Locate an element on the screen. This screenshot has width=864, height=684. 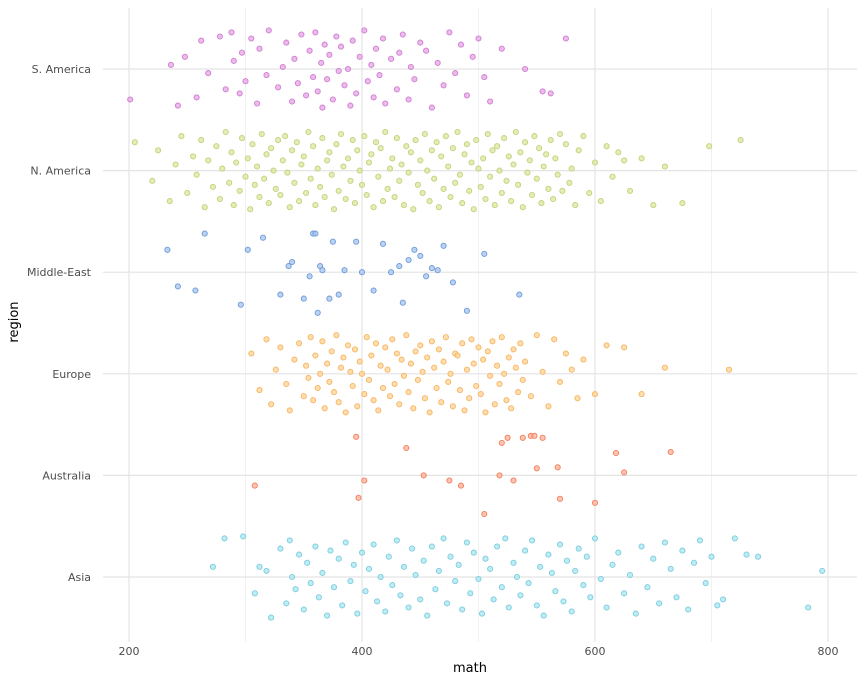
x-tick-label: 600 is located at coordinates (595, 651).